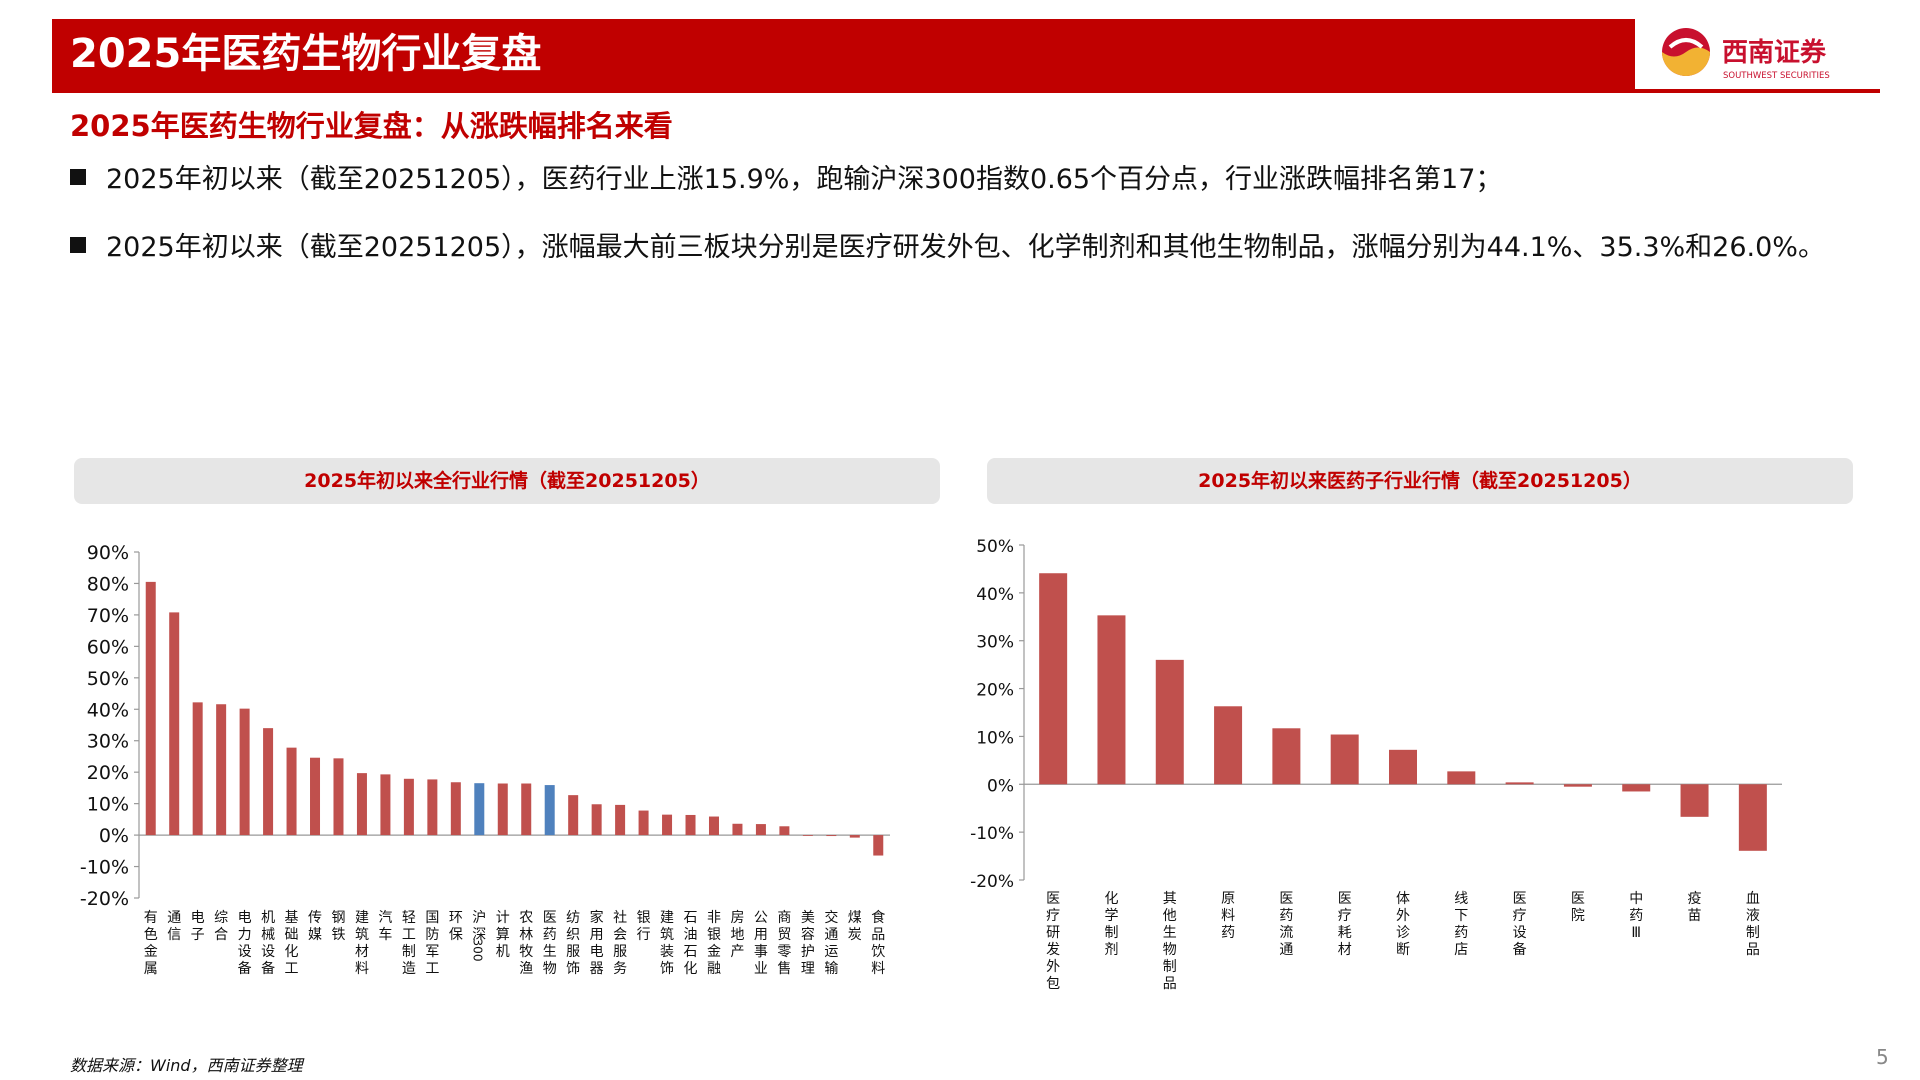 This screenshot has width=1920, height=1080. Describe the element at coordinates (843, 55) in the screenshot. I see `header-bar` at that location.